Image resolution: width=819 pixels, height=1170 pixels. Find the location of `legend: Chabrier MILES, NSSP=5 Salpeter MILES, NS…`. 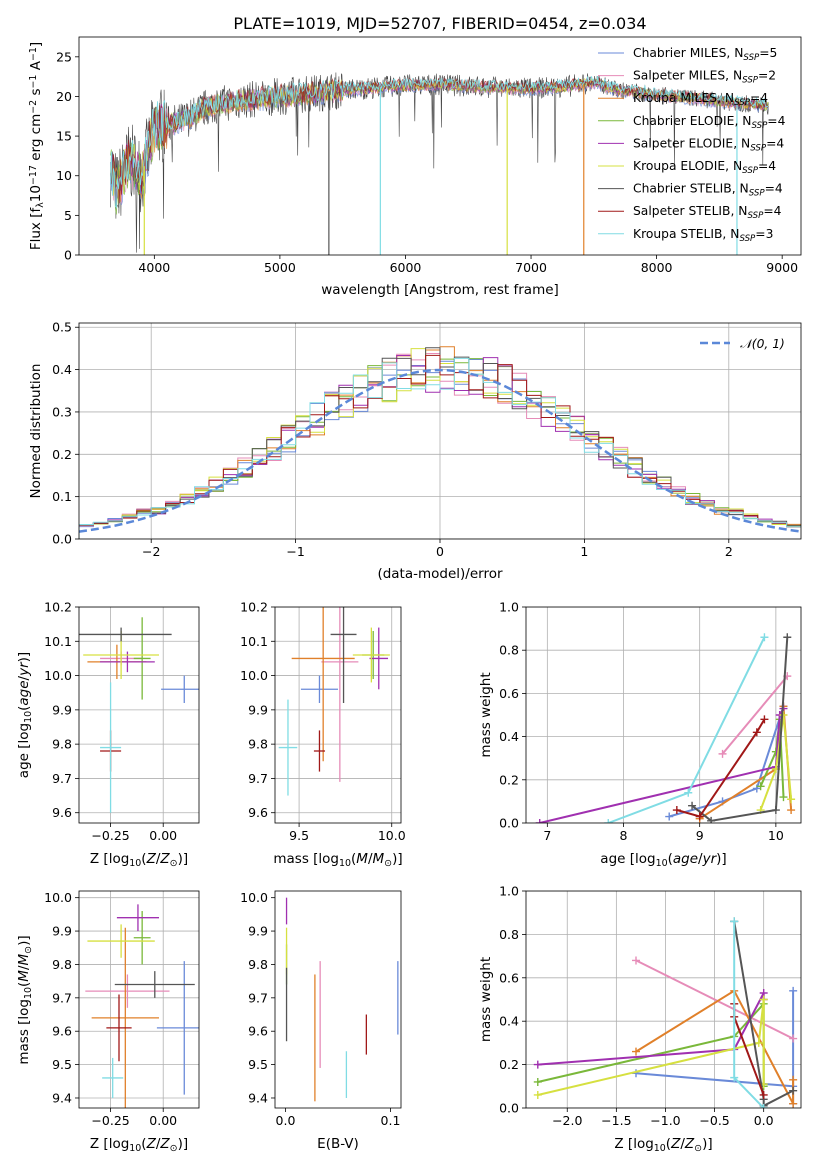

legend: Chabrier MILES, NSSP=5 Salpeter MILES, NS… is located at coordinates (692, 144).